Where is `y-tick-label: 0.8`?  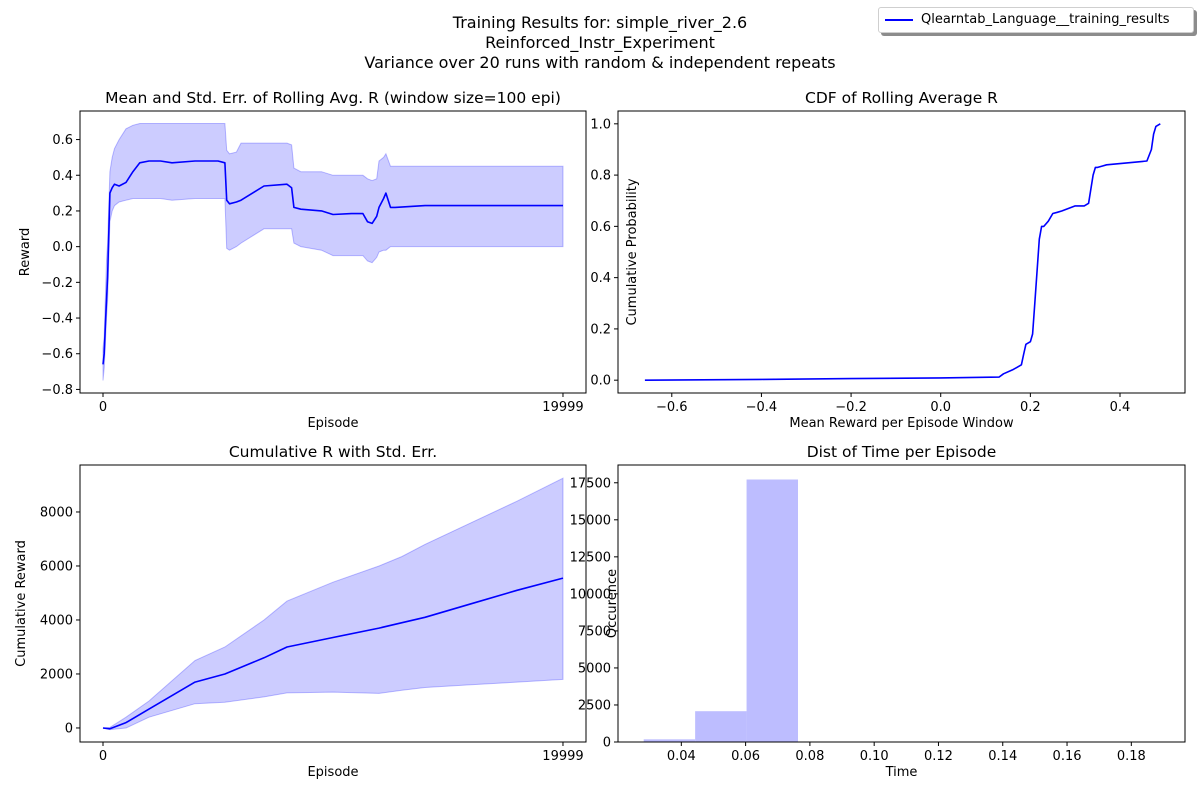
y-tick-label: 0.8 is located at coordinates (600, 176).